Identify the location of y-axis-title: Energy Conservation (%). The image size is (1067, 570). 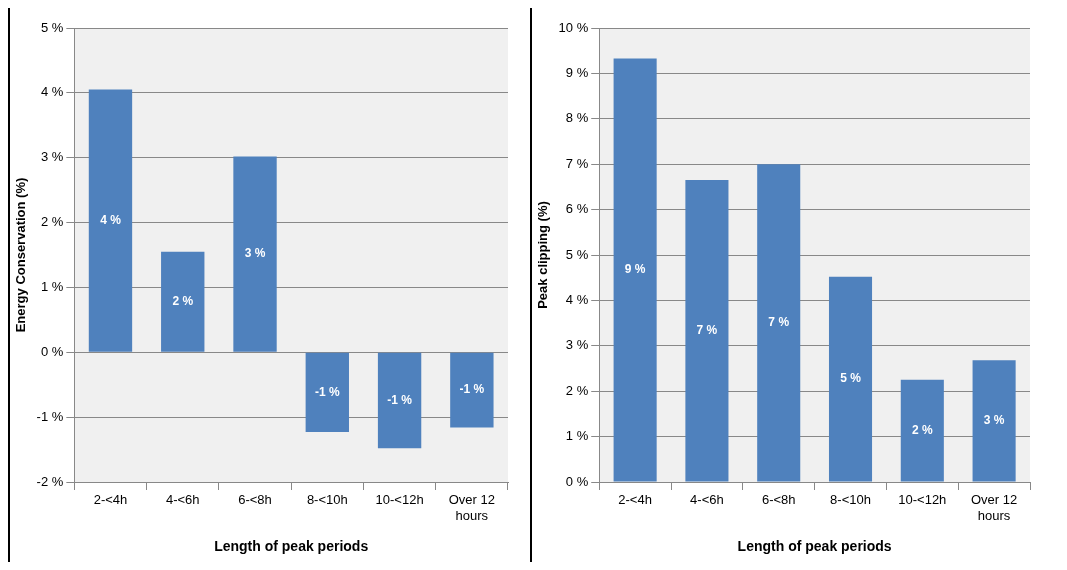
(21, 255).